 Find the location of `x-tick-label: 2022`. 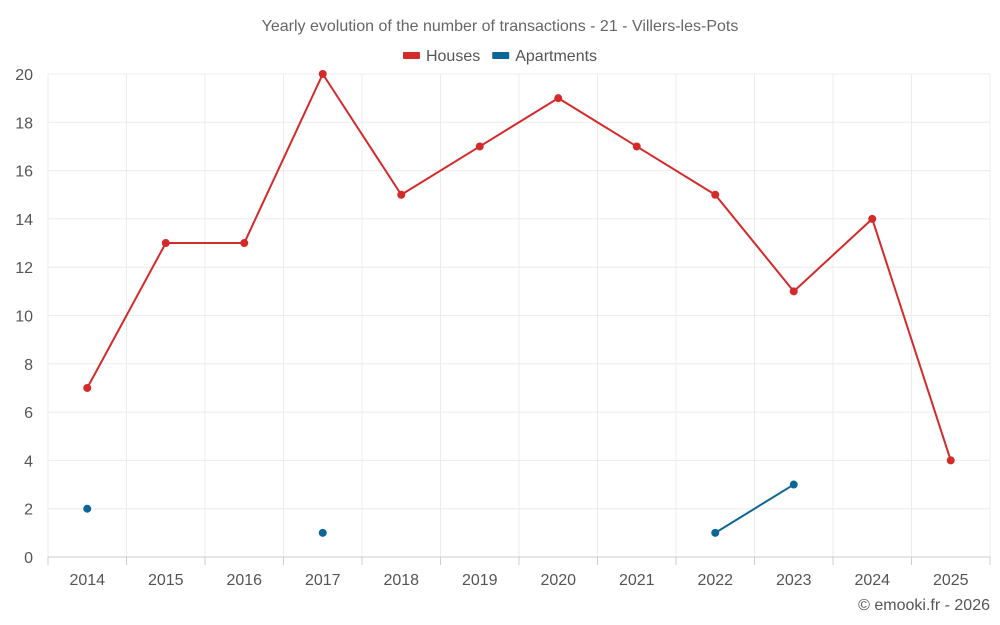

x-tick-label: 2022 is located at coordinates (715, 580).